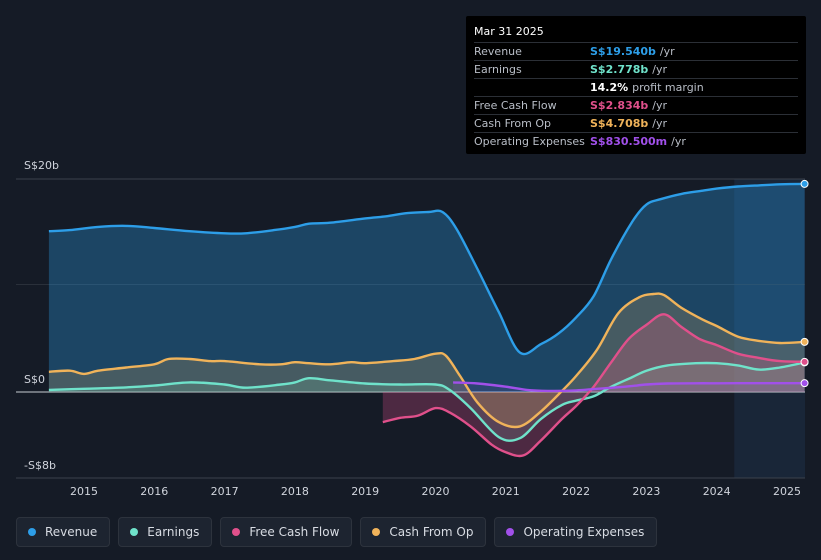 The width and height of the screenshot is (821, 560). What do you see at coordinates (41, 315) in the screenshot?
I see `y-axis: S$20b S$0 -S$8b` at bounding box center [41, 315].